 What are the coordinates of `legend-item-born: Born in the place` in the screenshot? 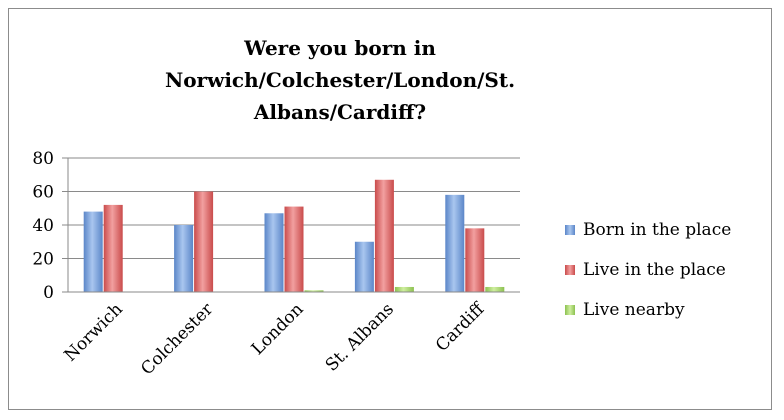 It's located at (648, 230).